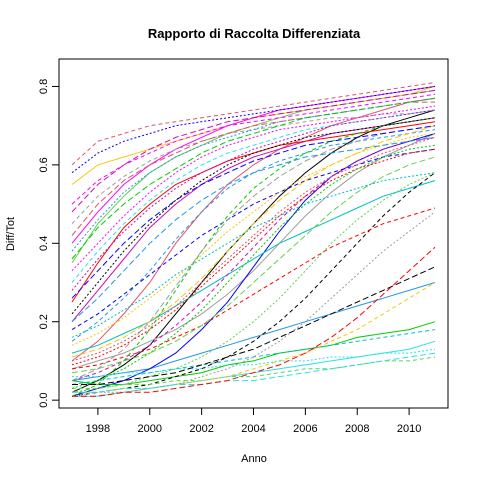 The image size is (480, 480). What do you see at coordinates (254, 459) in the screenshot?
I see `x-axis-label: Anno` at bounding box center [254, 459].